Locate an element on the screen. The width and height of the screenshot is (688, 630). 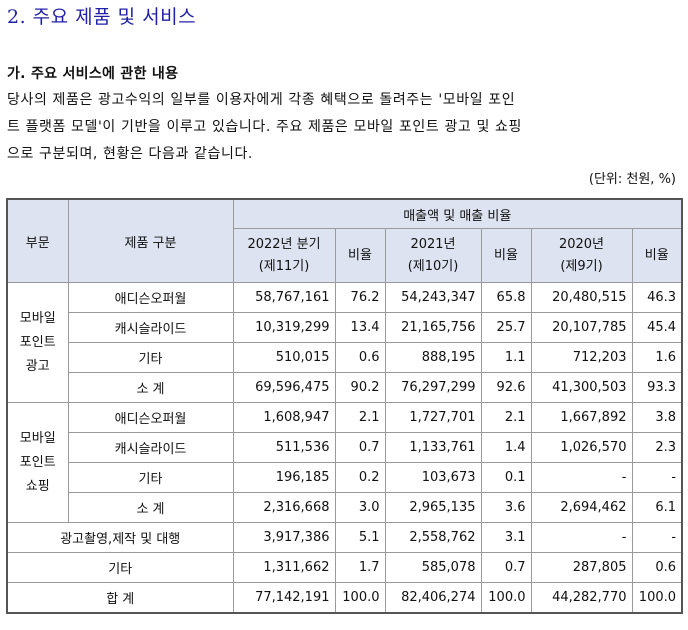
row-label: 광고촬영,제작 및 대행 is located at coordinates (120, 537).